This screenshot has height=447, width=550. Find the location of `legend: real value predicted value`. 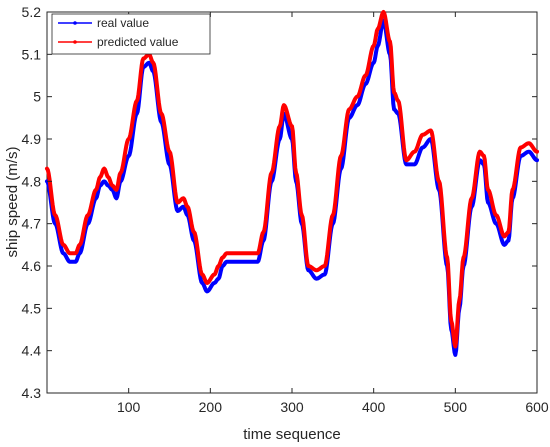

legend: real value predicted value is located at coordinates (131, 34).